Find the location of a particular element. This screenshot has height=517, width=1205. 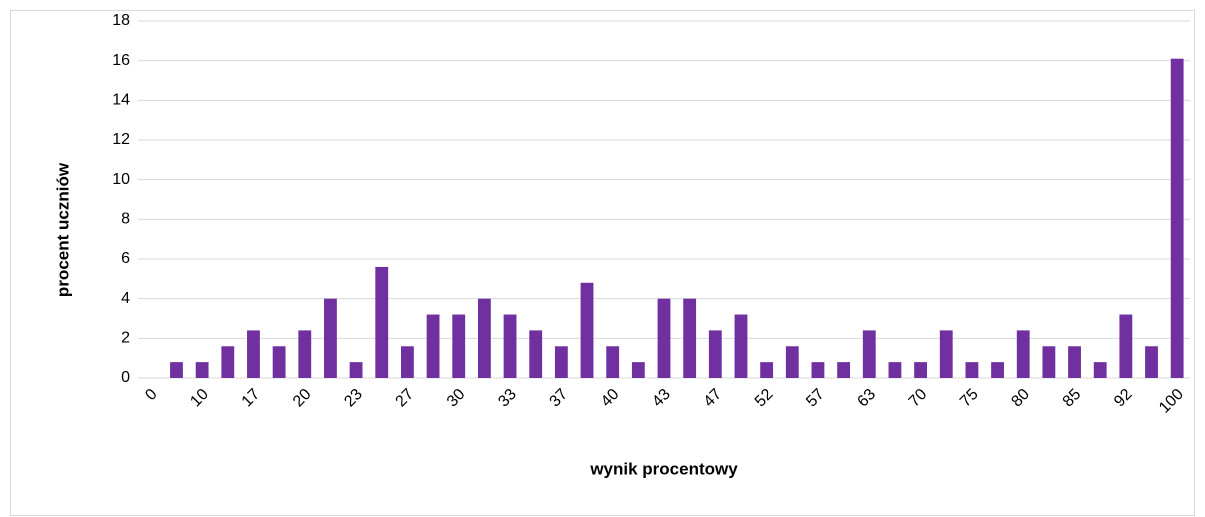

x-tick-label: 57 is located at coordinates (815, 398).